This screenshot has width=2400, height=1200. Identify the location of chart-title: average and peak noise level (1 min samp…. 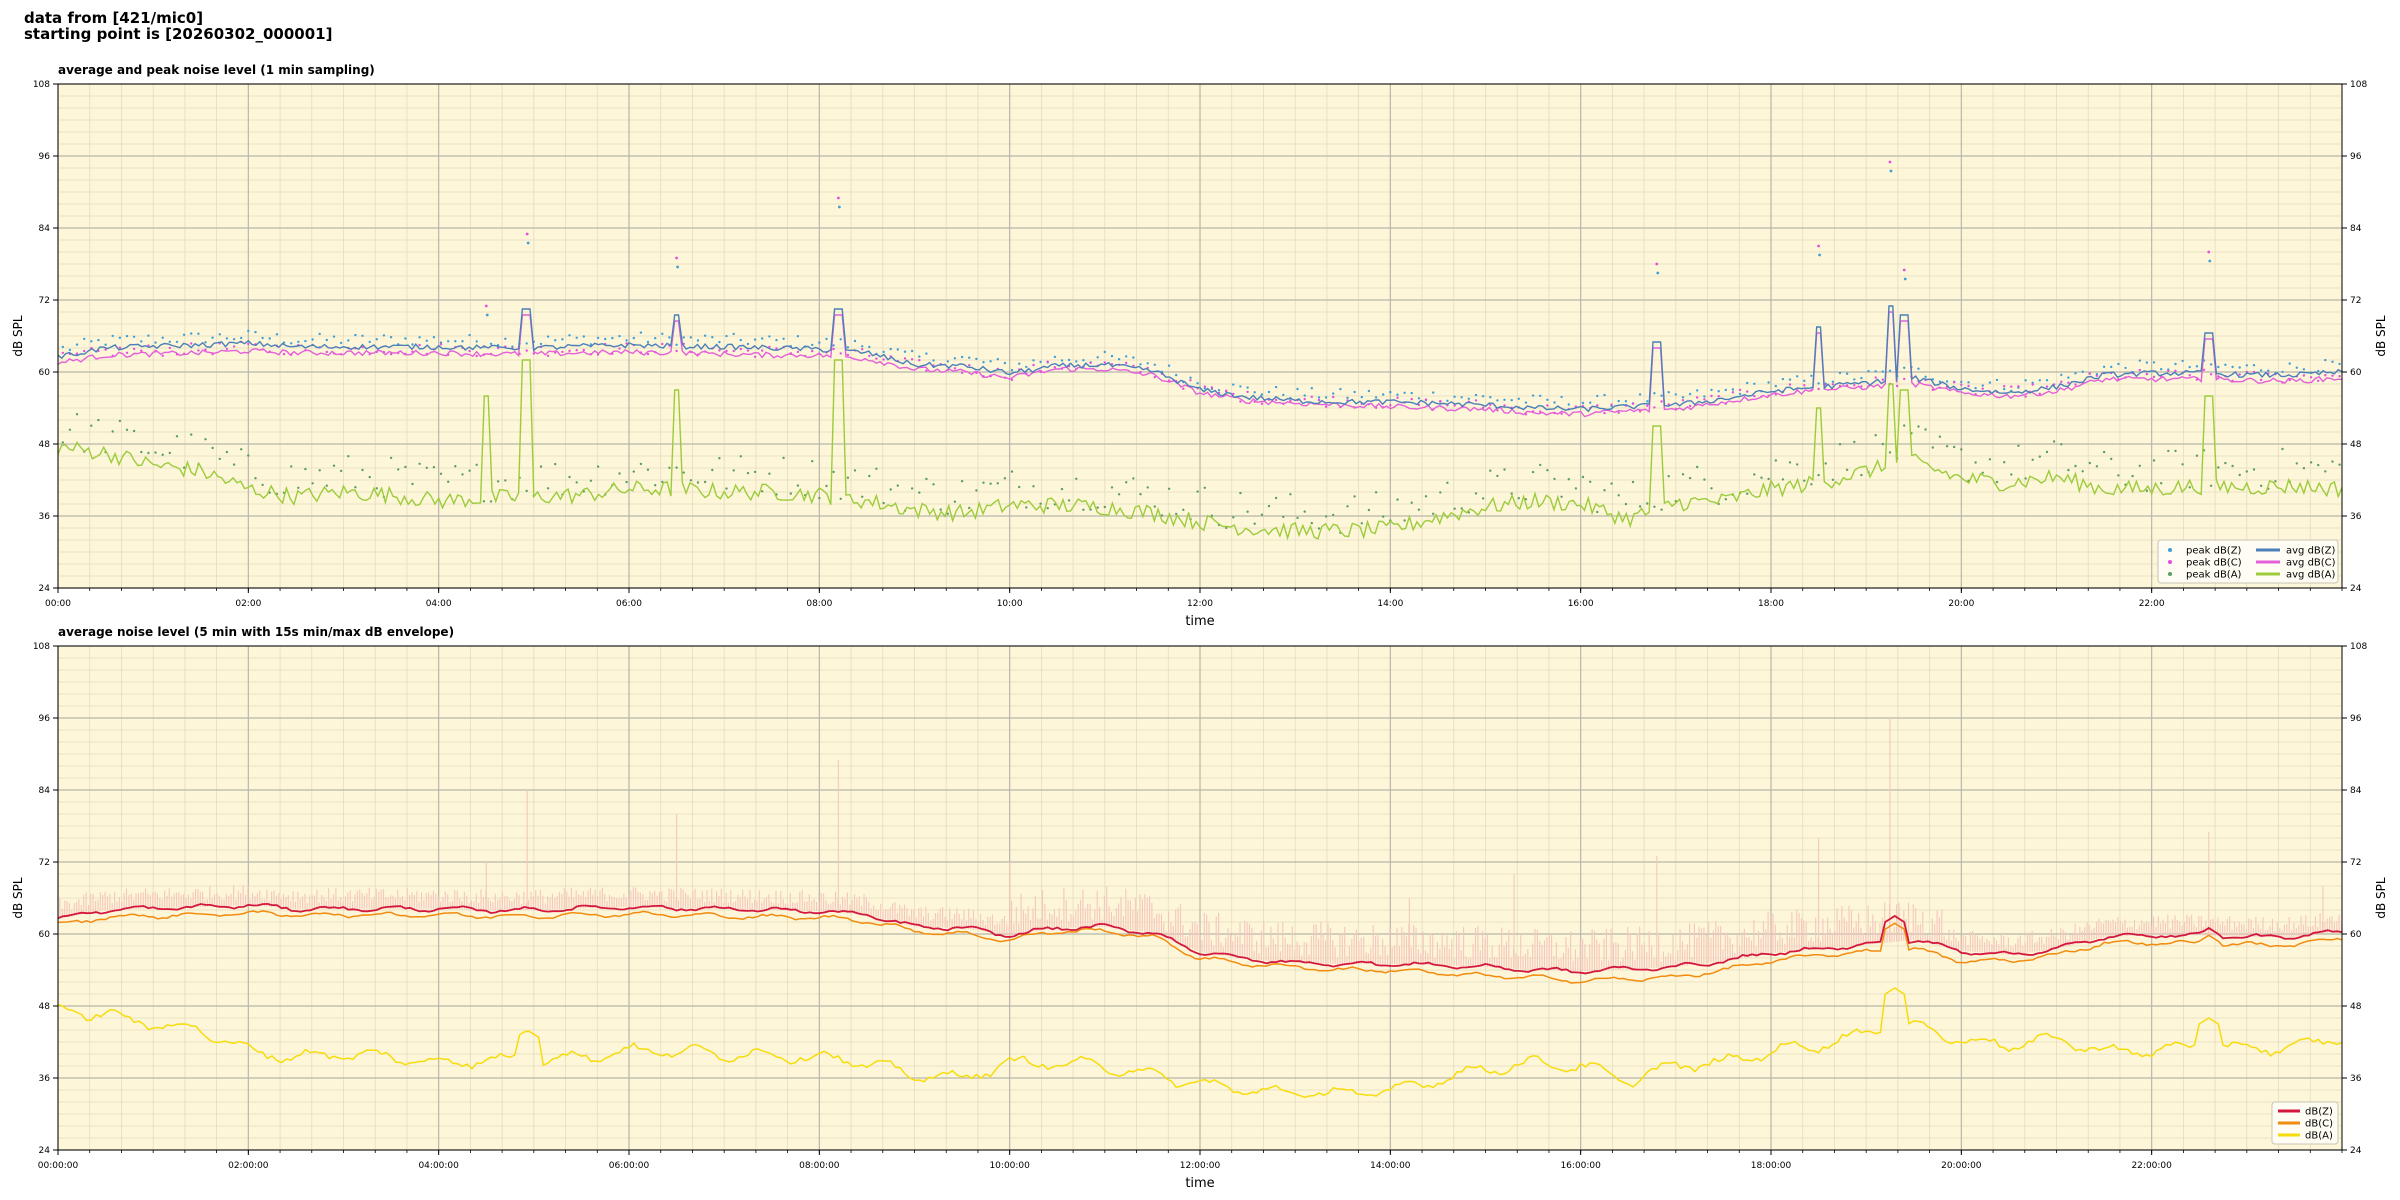
(216, 70).